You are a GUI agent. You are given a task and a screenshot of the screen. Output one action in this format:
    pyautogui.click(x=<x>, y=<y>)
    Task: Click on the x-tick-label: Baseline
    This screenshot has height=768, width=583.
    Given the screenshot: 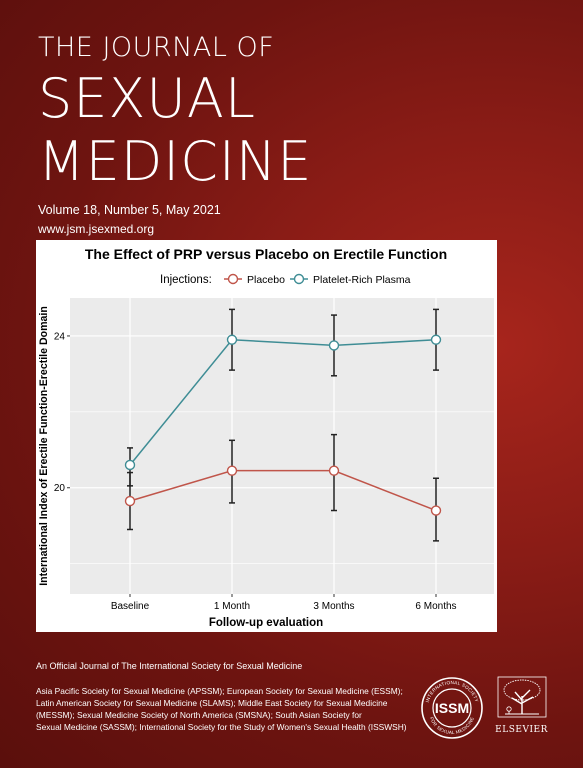 What is the action you would take?
    pyautogui.click(x=130, y=606)
    